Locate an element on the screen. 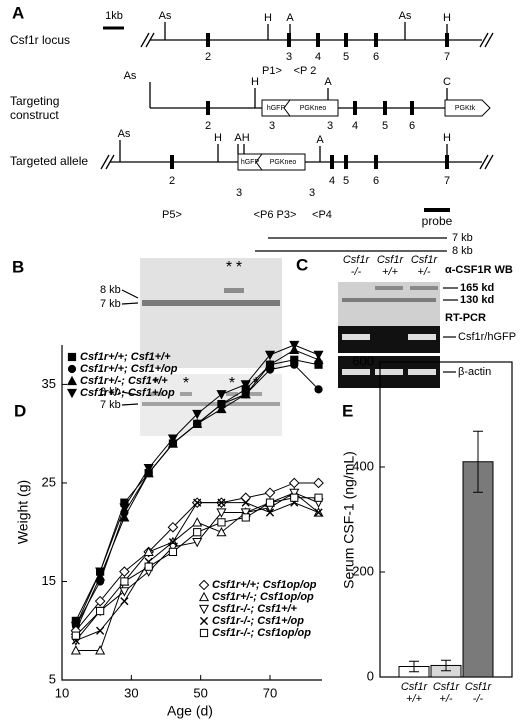 This screenshot has width=520, height=724. legend-label: Csf1r+/-; Csf1+/+ is located at coordinates (124, 381).